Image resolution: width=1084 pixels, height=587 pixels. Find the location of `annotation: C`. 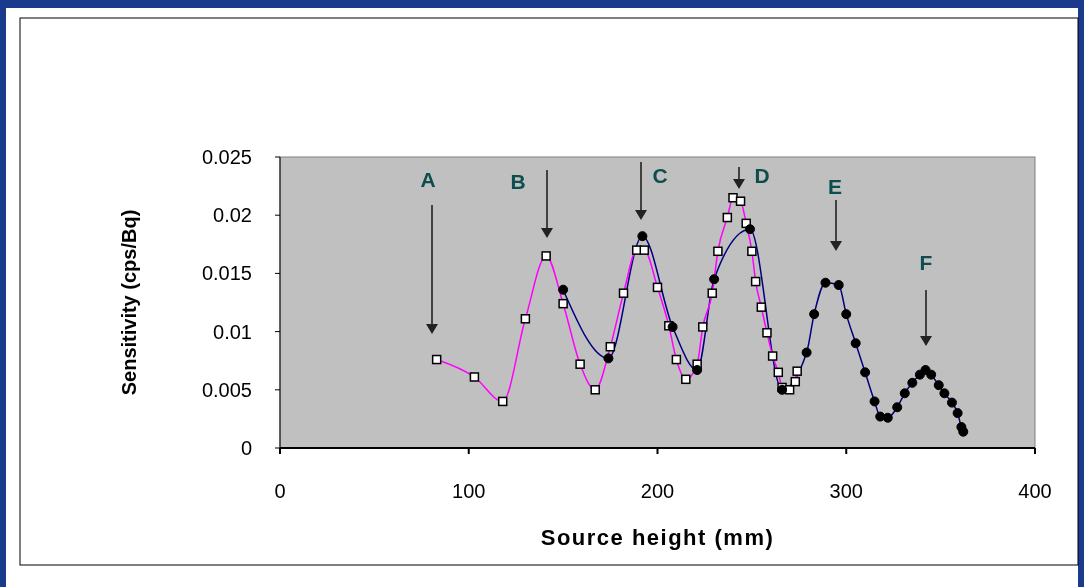

annotation: C is located at coordinates (660, 176).